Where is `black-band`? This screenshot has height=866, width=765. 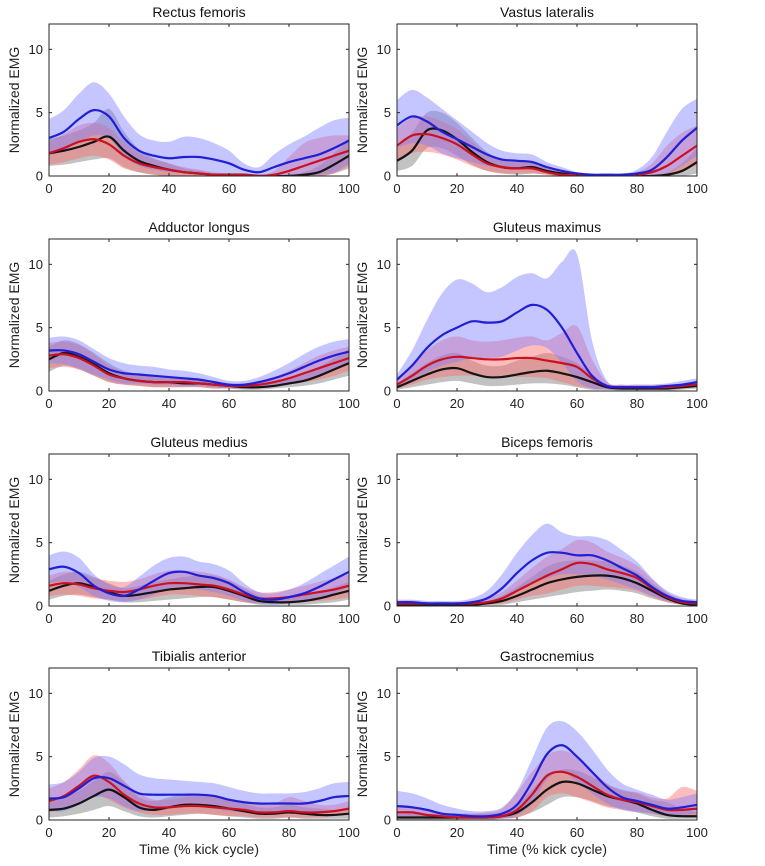
black-band is located at coordinates (199, 142).